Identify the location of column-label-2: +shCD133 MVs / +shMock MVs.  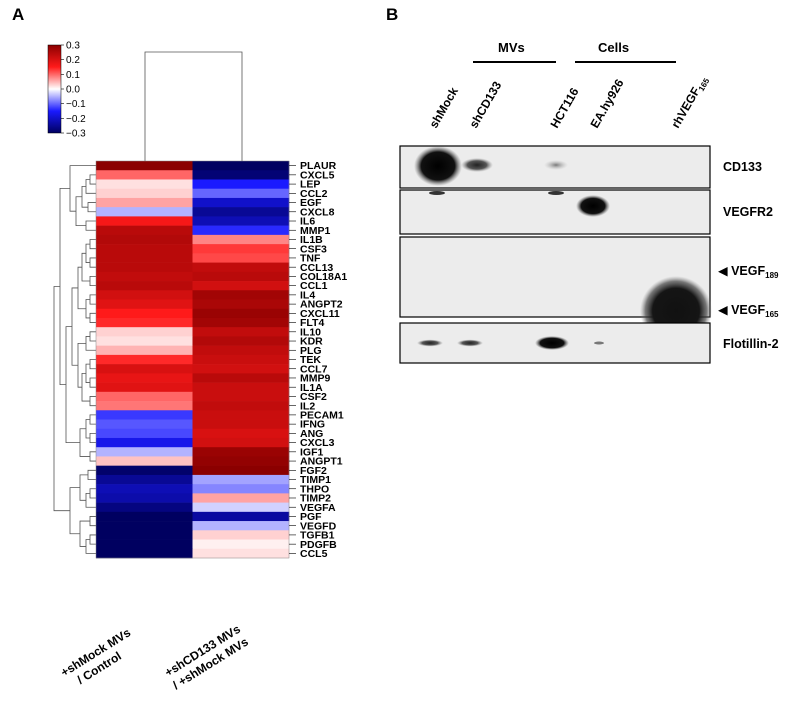
(206, 657).